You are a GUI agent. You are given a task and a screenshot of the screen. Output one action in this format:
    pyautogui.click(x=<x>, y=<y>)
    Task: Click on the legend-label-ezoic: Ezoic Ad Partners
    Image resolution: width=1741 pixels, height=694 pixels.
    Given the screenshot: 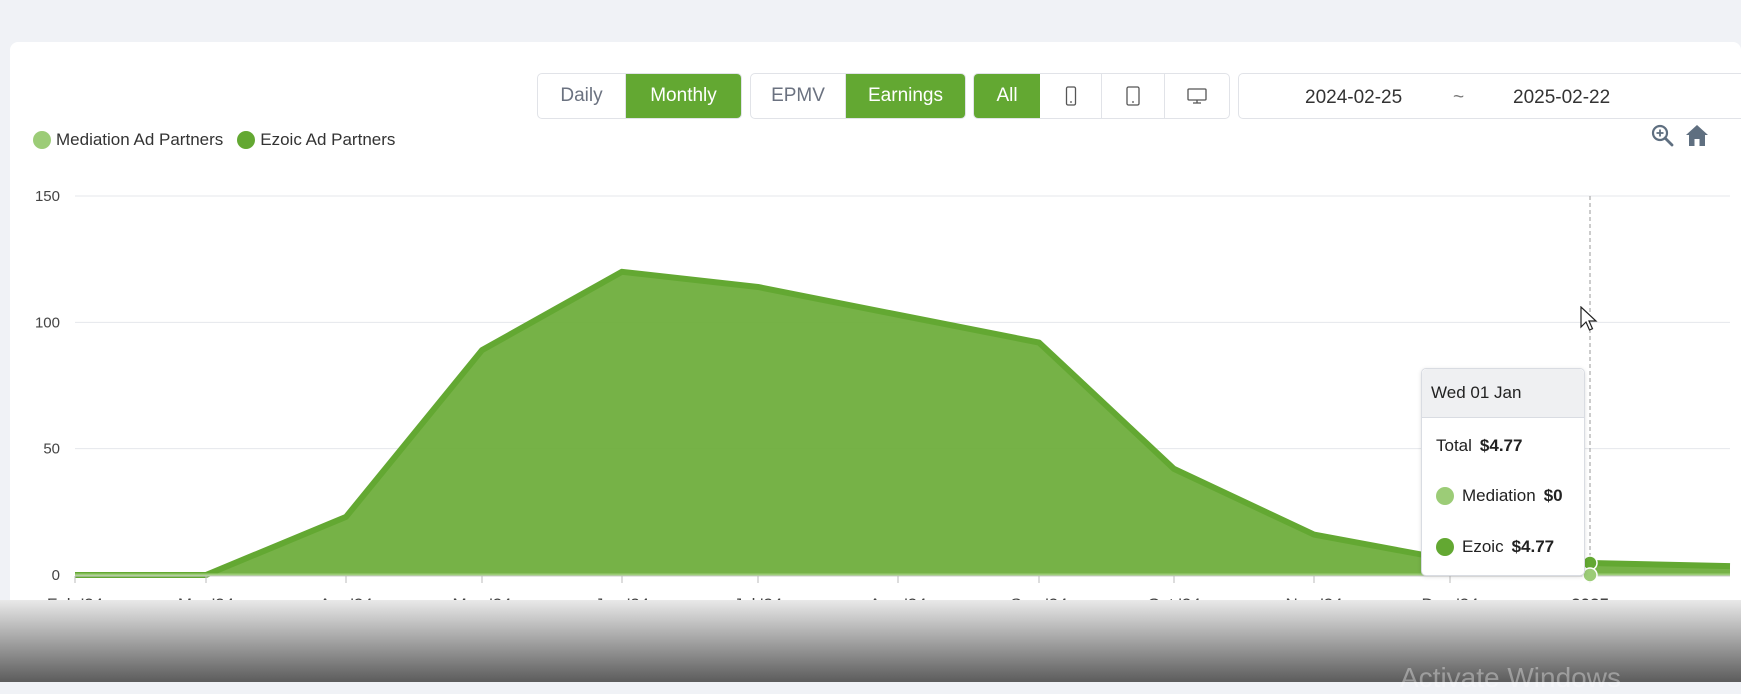 What is the action you would take?
    pyautogui.click(x=328, y=139)
    